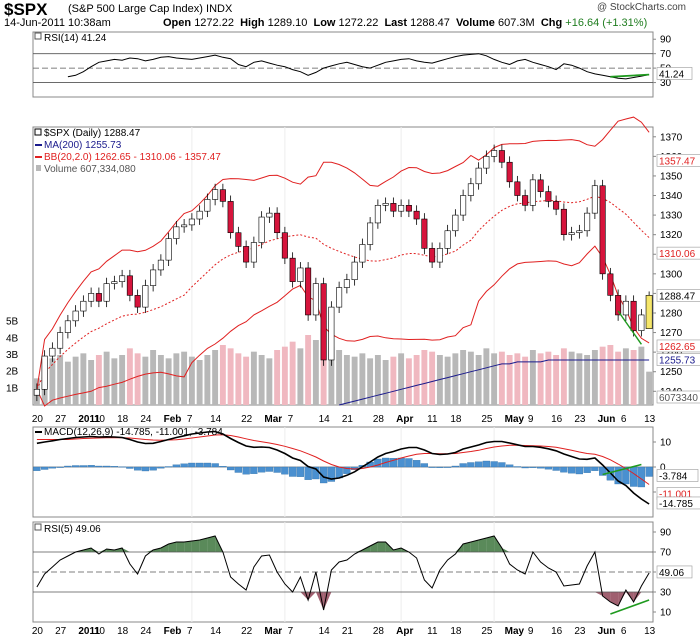 The width and height of the screenshot is (700, 639). Describe the element at coordinates (677, 361) in the screenshot. I see `label-ma200: 1255.73` at that location.